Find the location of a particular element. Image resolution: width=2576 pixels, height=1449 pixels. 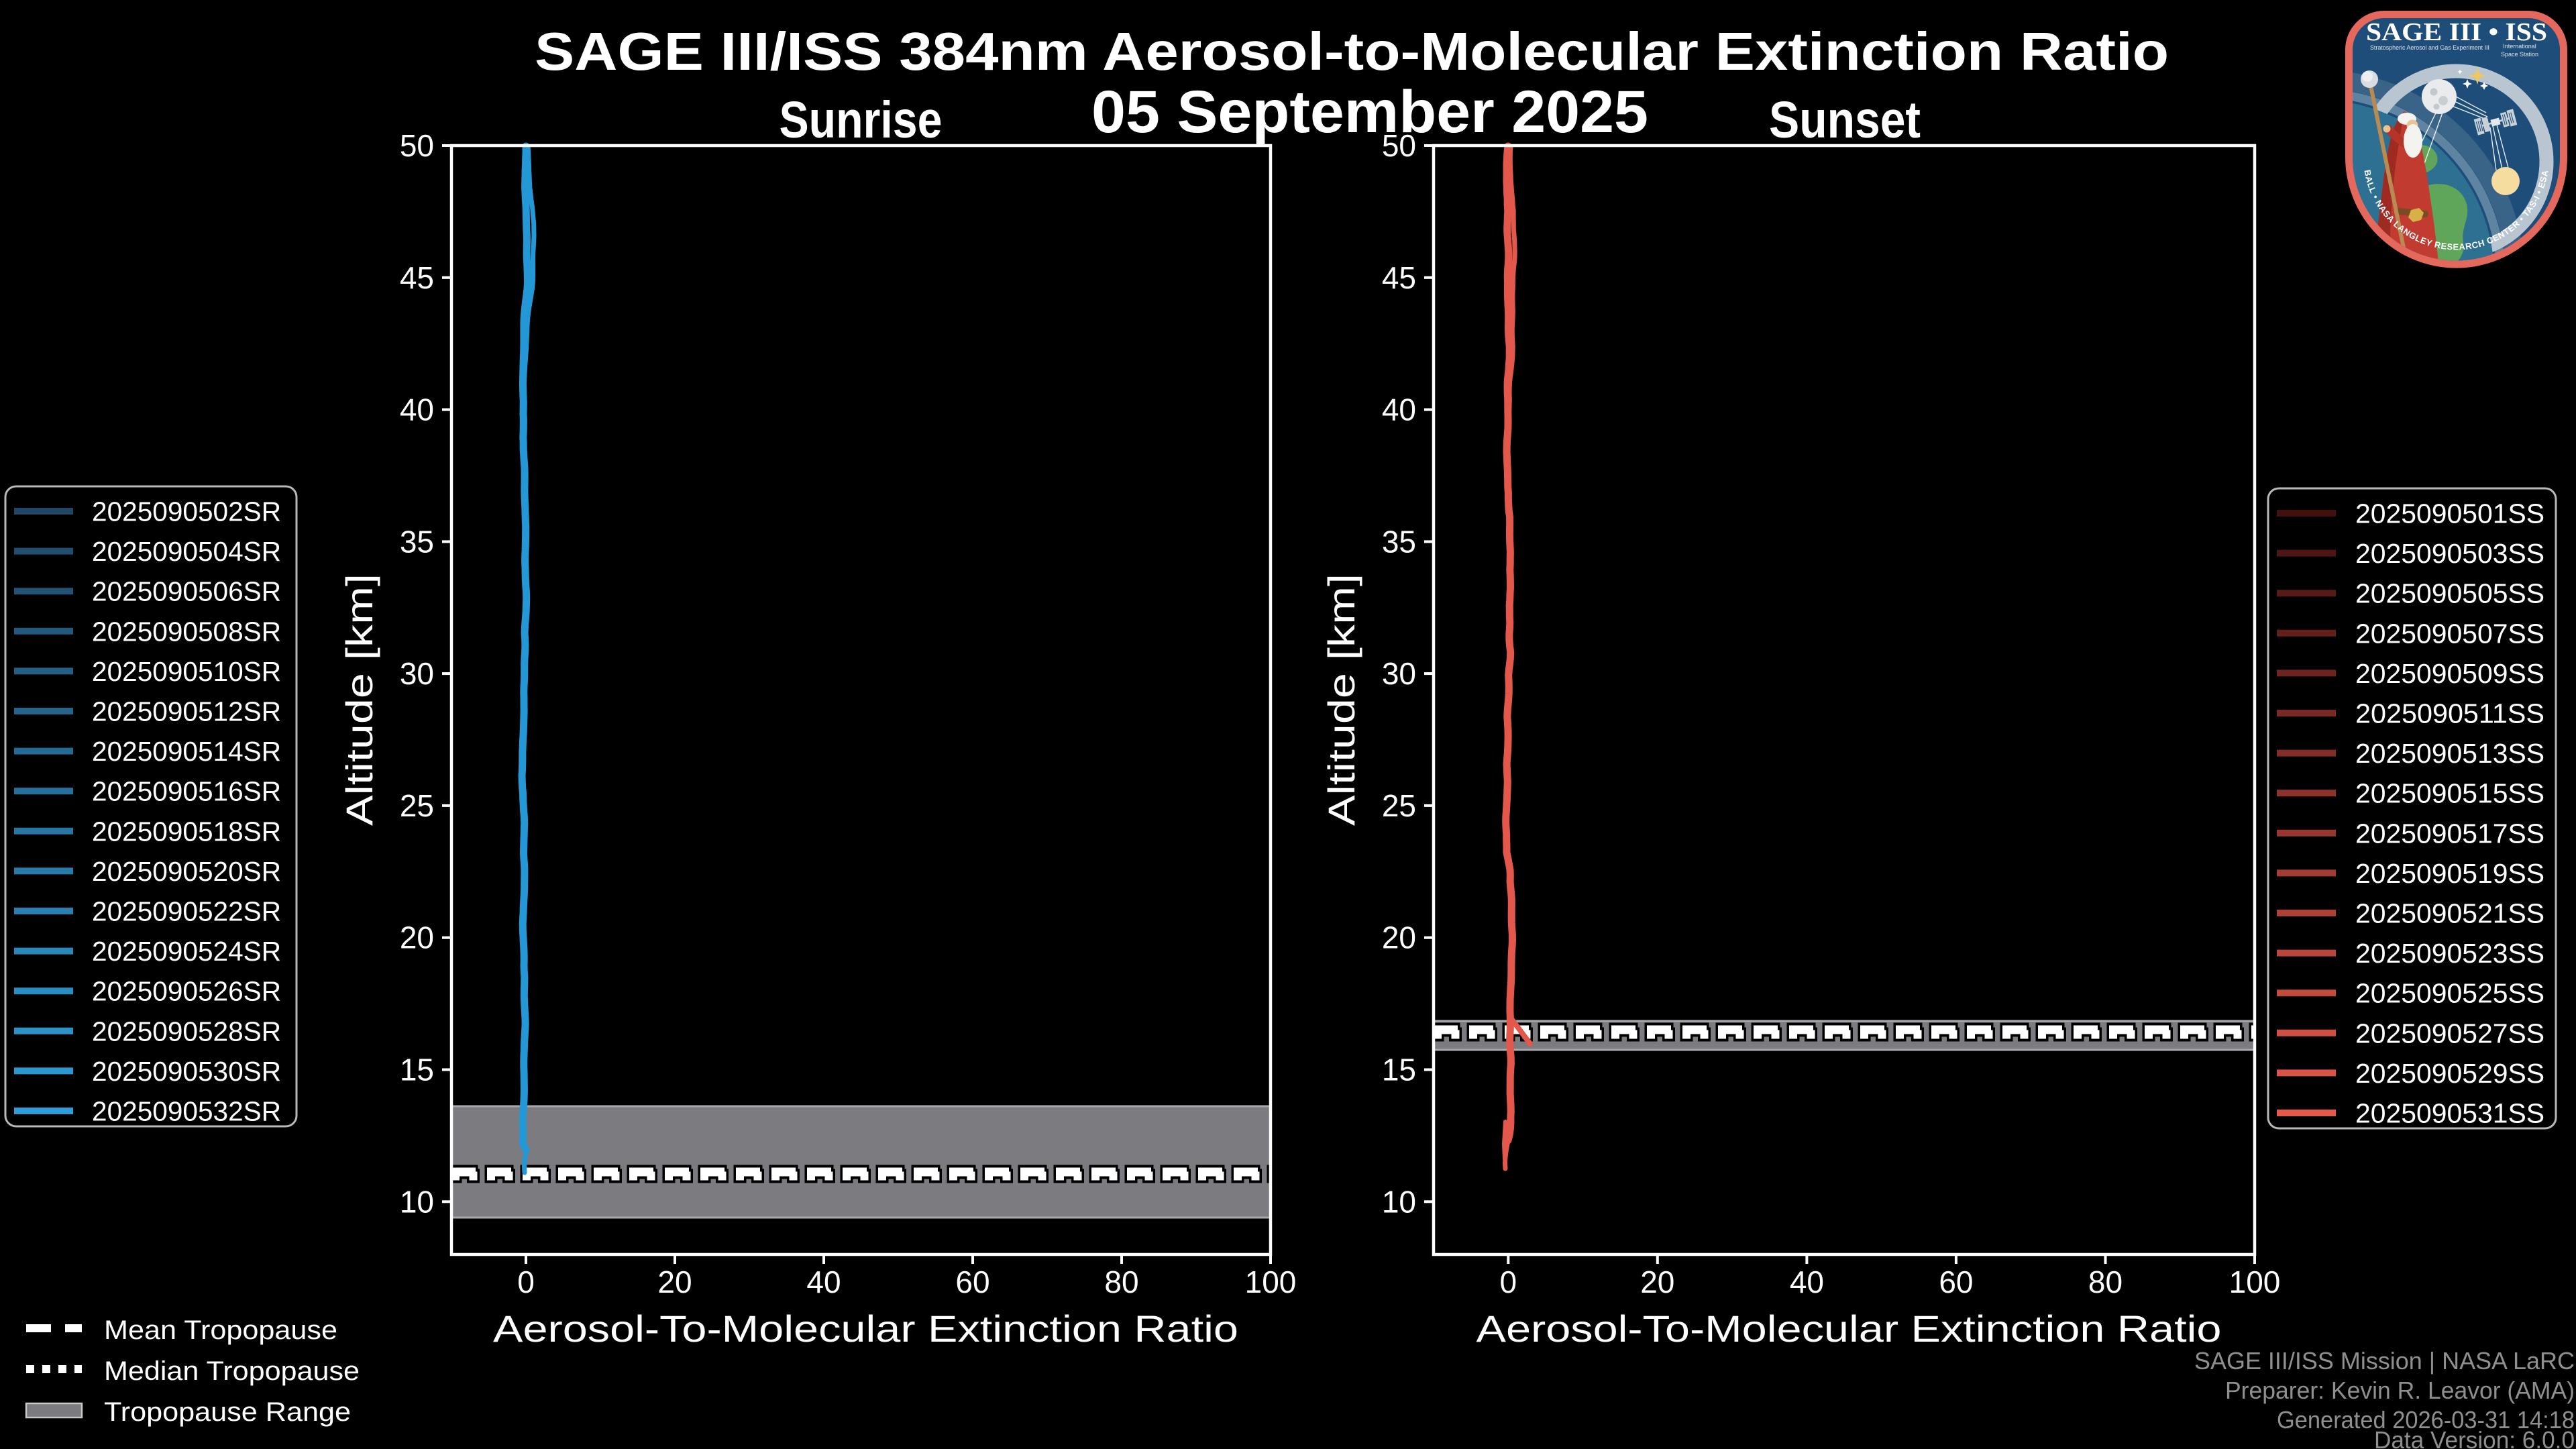

svg-text: 2025090526SR is located at coordinates (186, 991).